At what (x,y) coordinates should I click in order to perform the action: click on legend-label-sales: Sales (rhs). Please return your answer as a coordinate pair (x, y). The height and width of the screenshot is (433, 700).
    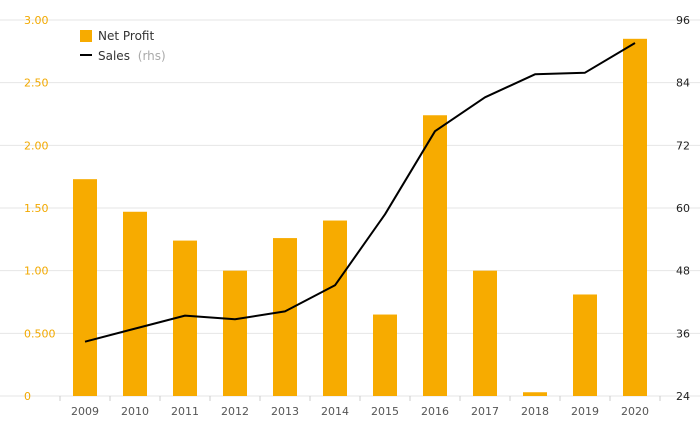
    Looking at the image, I should click on (132, 56).